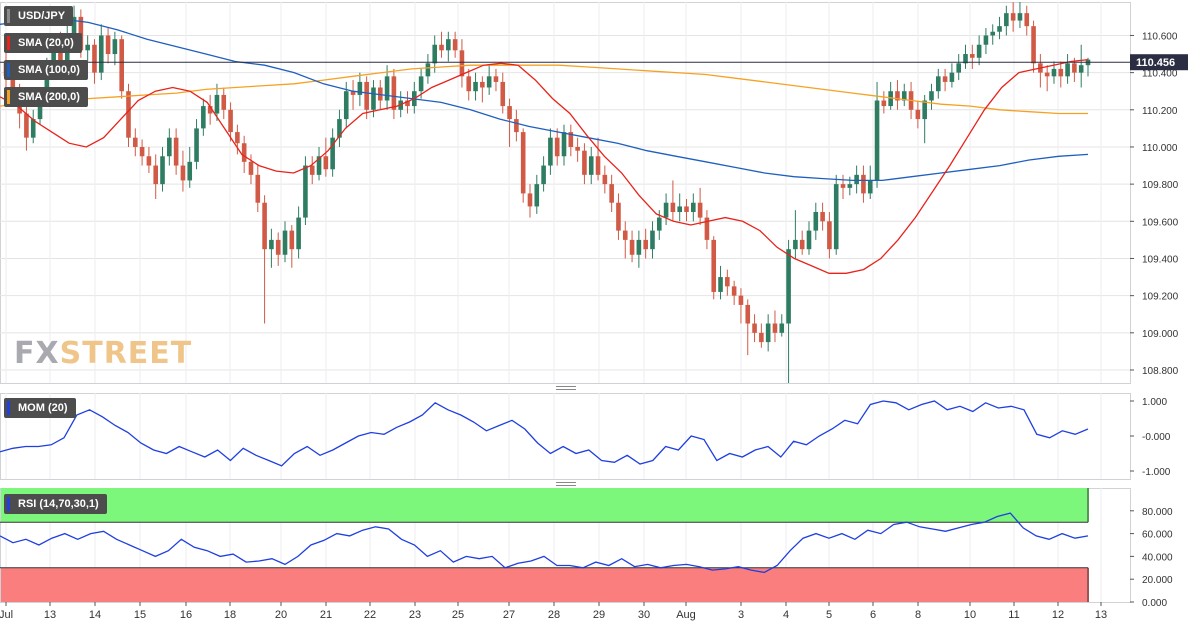 The image size is (1203, 632). I want to click on rsi-label: RSI (14,70,30,1), so click(55, 504).